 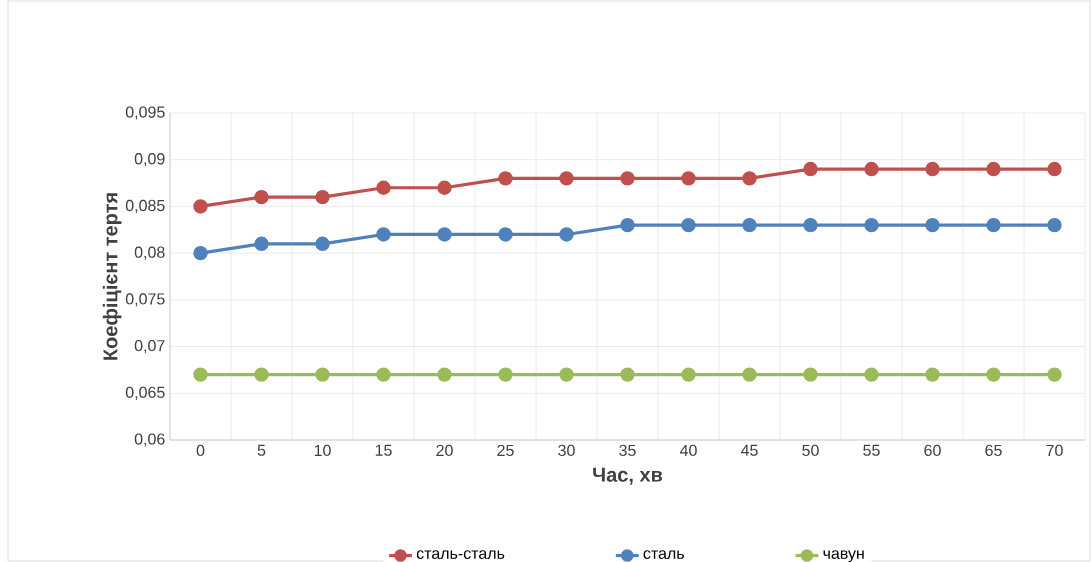 What do you see at coordinates (688, 450) in the screenshot?
I see `x-tick-label: 40` at bounding box center [688, 450].